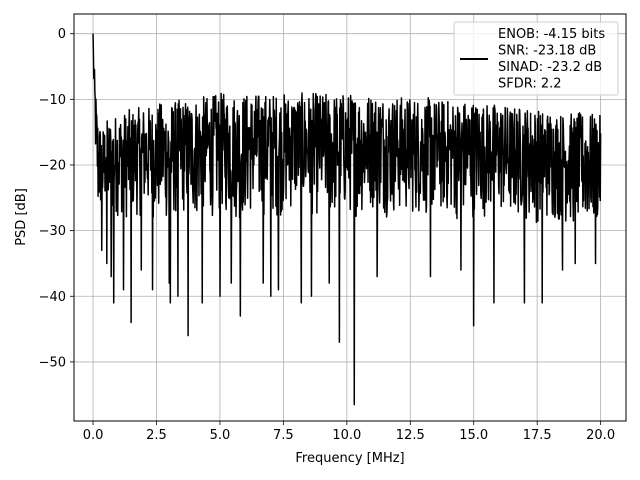  Describe the element at coordinates (52, 100) in the screenshot. I see `y-tick-label: −10` at that location.